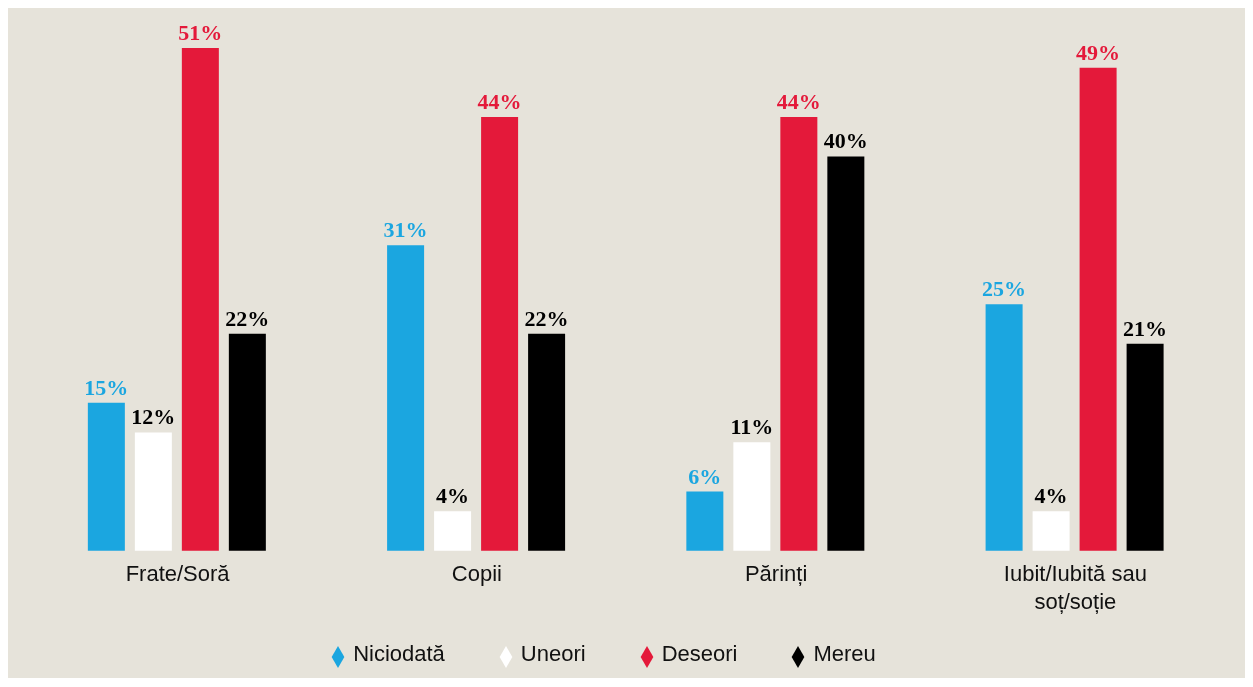 The height and width of the screenshot is (687, 1253). What do you see at coordinates (399, 653) in the screenshot?
I see `legend-label: Niciodată` at bounding box center [399, 653].